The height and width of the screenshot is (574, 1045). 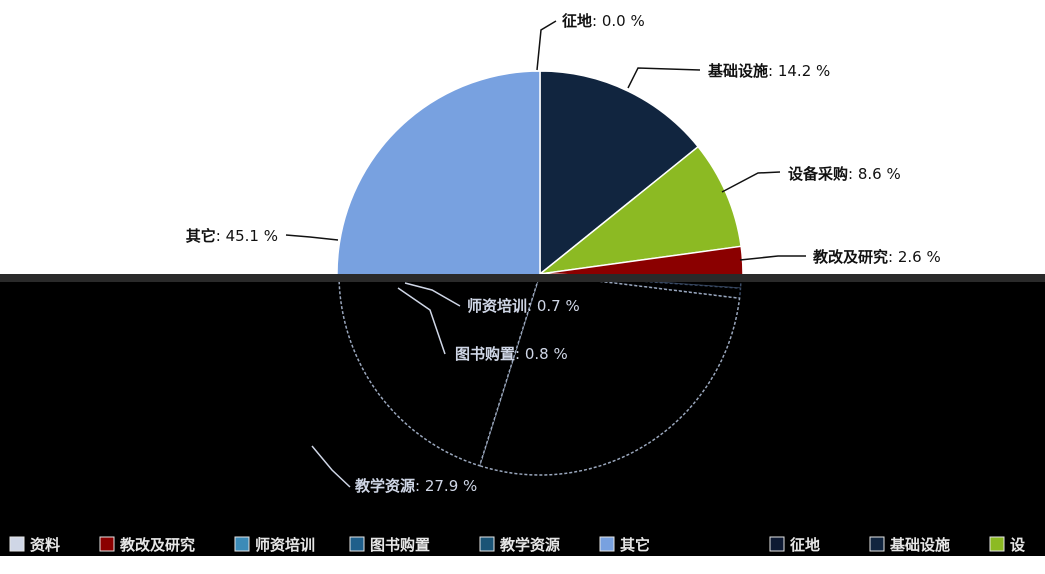 What do you see at coordinates (1017, 545) in the screenshot?
I see `legend-label: 设` at bounding box center [1017, 545].